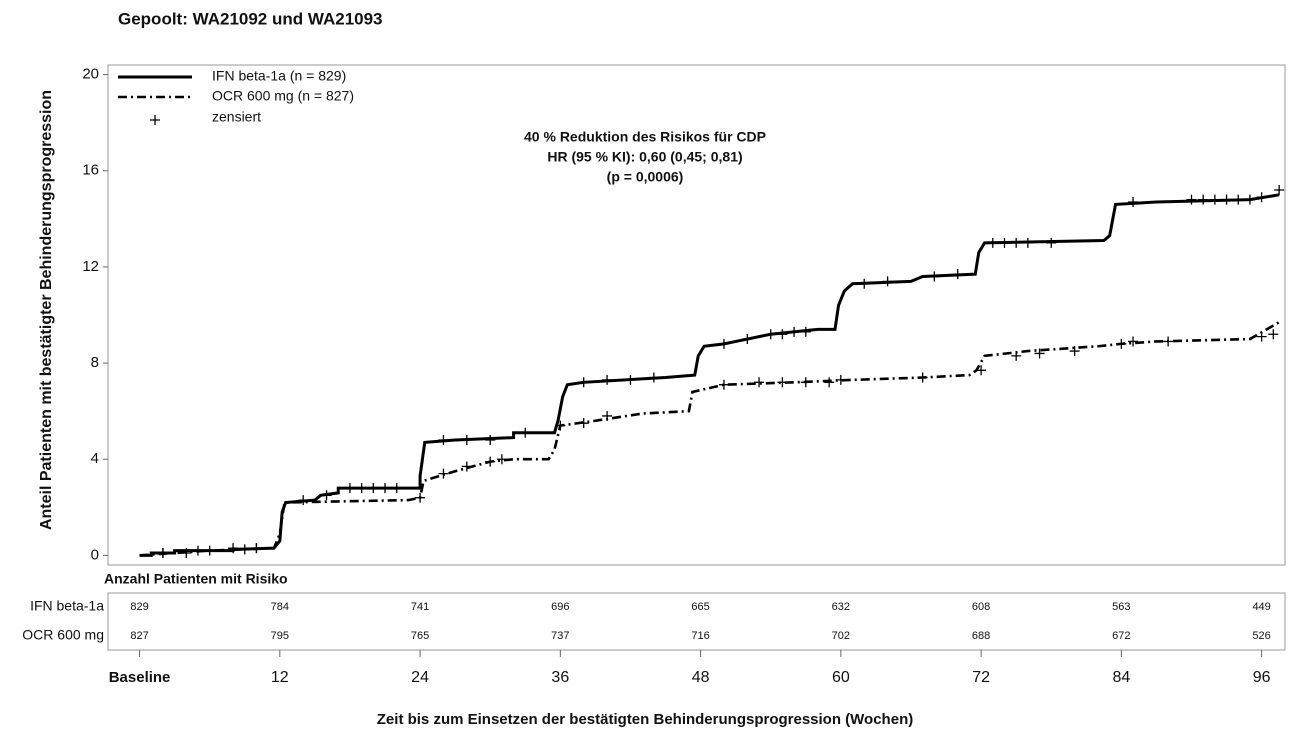 This screenshot has height=731, width=1290. I want to click on risk-count: 632, so click(841, 607).